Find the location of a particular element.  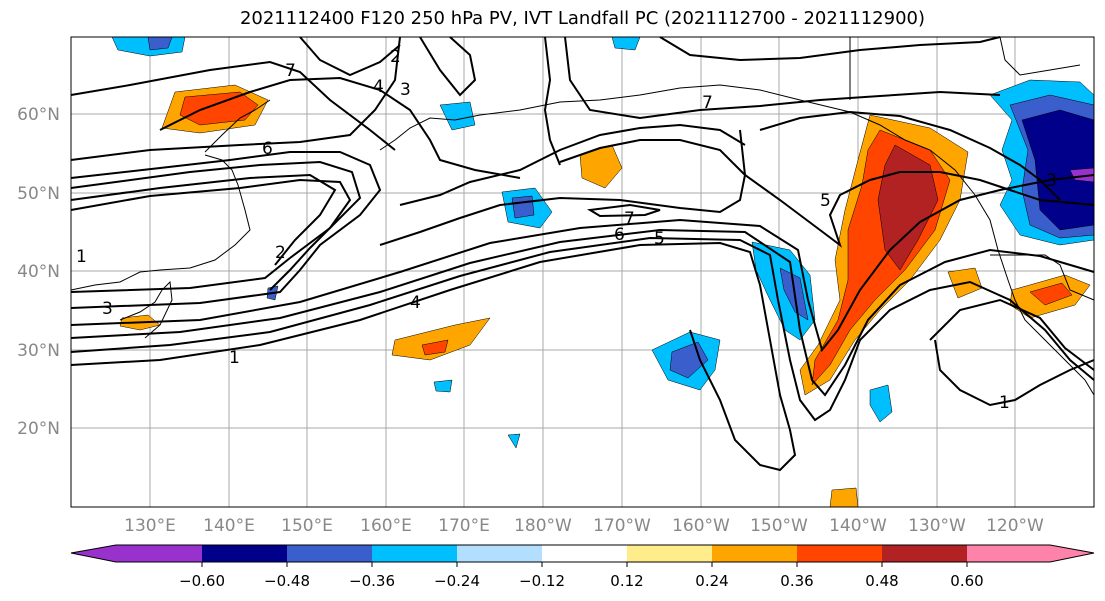

shade-subtrop-red is located at coordinates (435, 347).